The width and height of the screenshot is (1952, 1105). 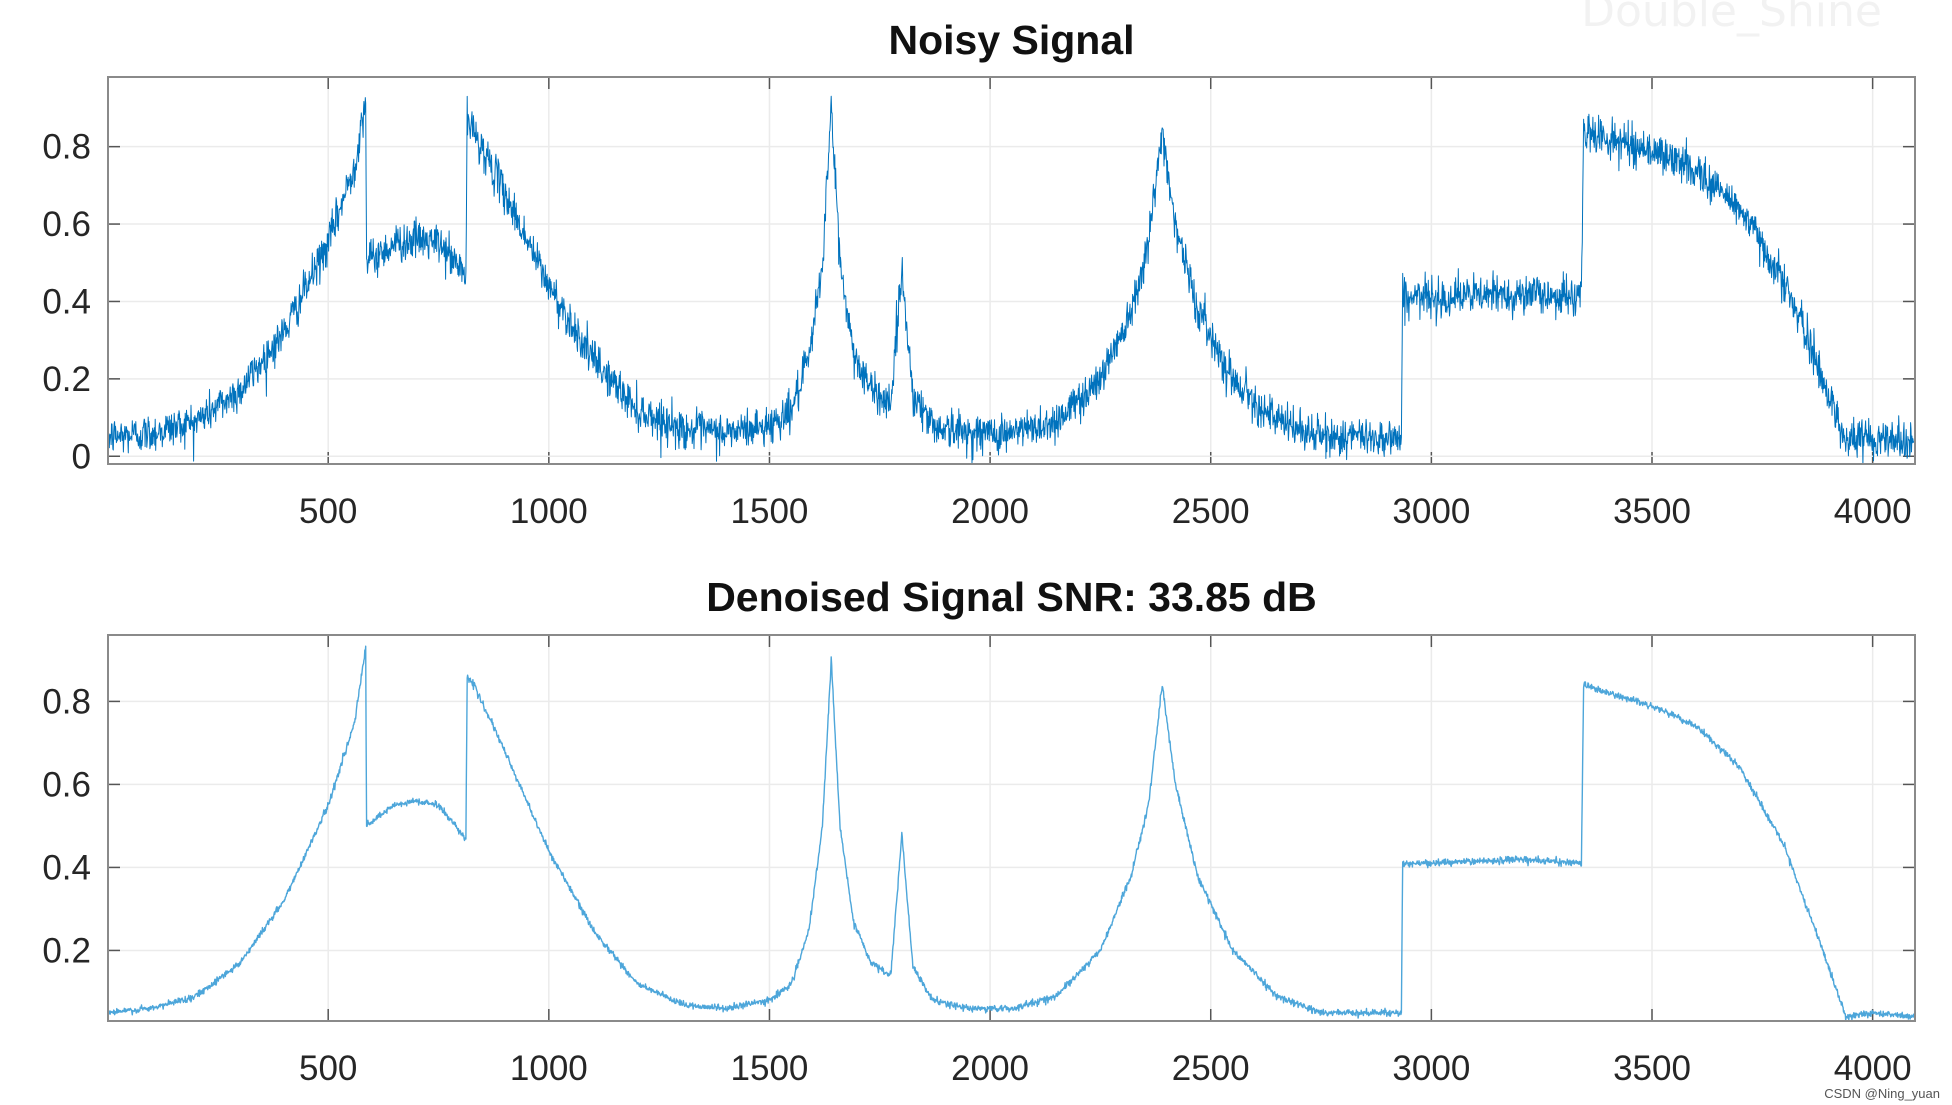 I want to click on watermark: Double_Shine, so click(x=1731, y=18).